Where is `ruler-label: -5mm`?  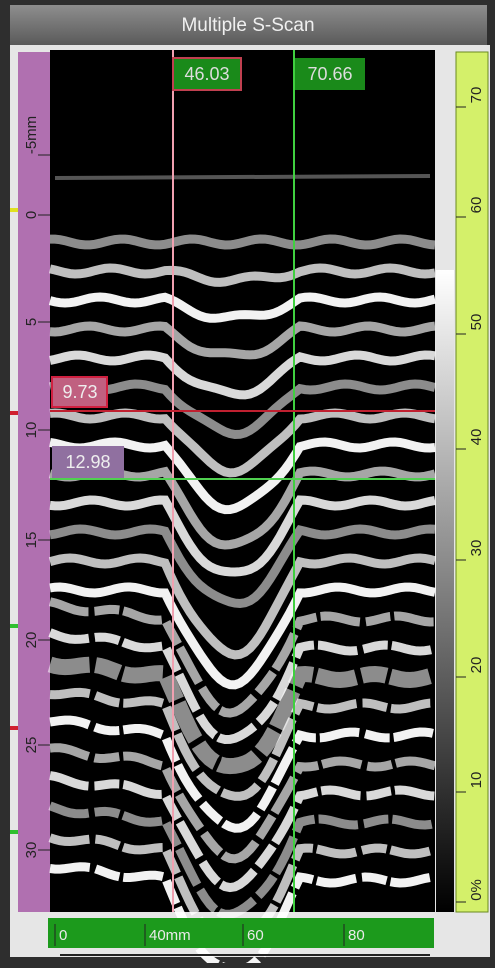 ruler-label: -5mm is located at coordinates (31, 135).